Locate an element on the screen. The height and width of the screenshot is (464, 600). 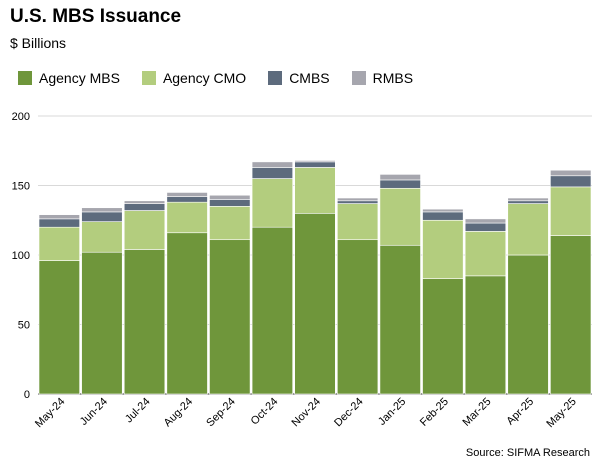
legend-swatch-rmbs is located at coordinates (358, 78).